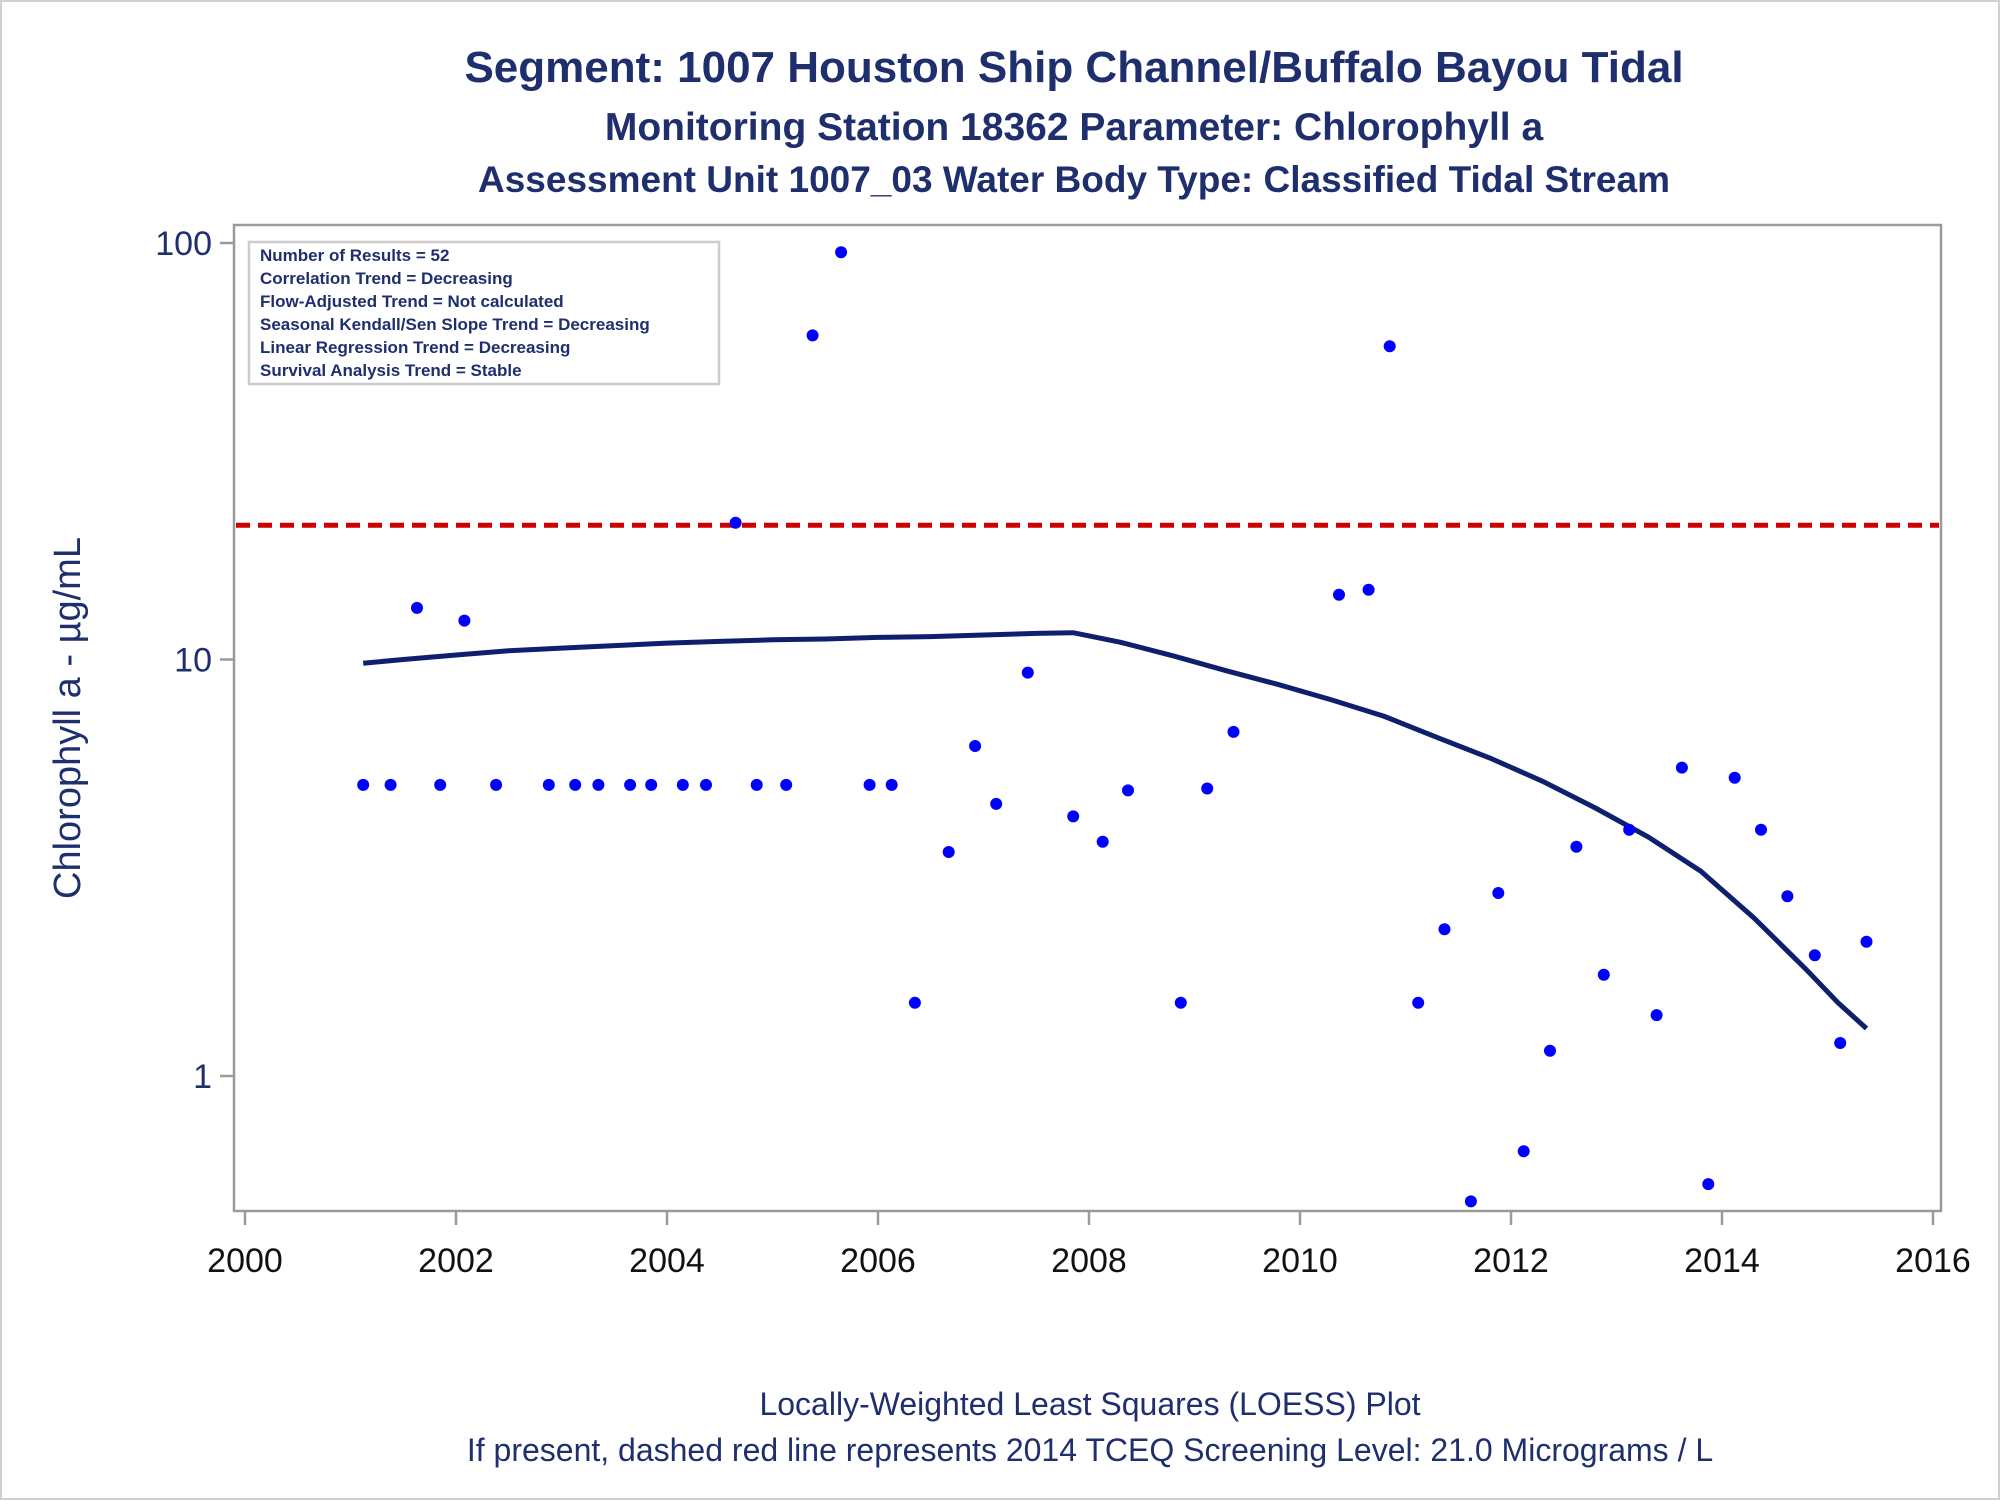 This screenshot has height=1507, width=2000. I want to click on y-axis-tick-label: 1, so click(202, 1077).